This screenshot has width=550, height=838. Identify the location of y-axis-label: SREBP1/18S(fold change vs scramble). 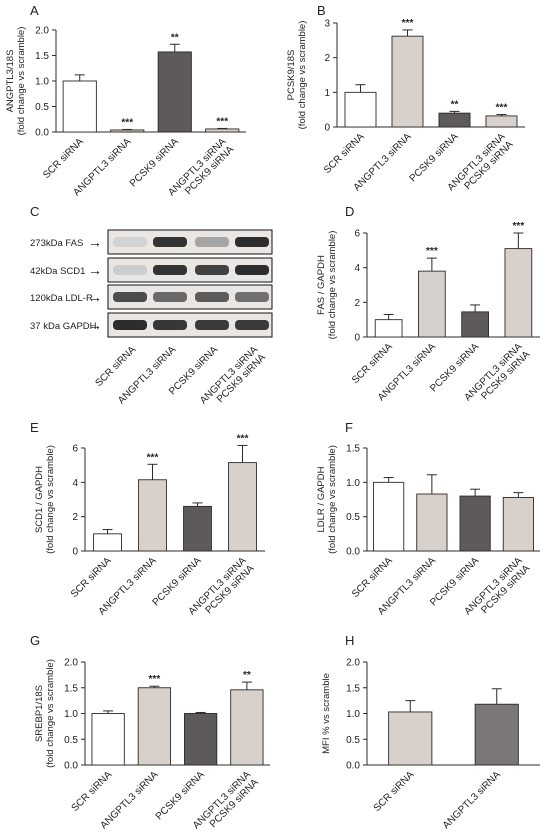
(45, 713).